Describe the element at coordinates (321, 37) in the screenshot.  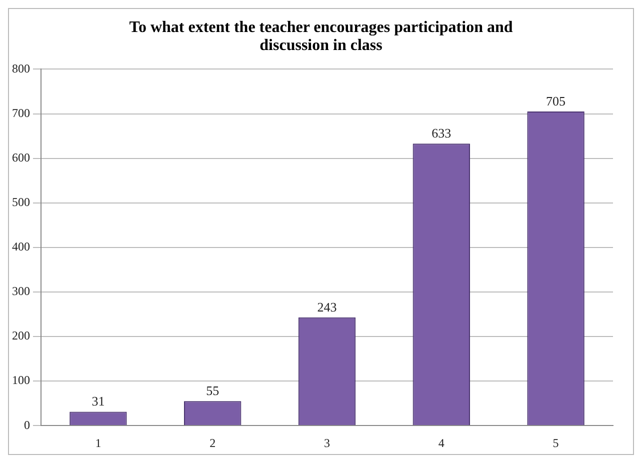
I see `chart-title: To what extent the teacher encourages participation and discussion in class` at that location.